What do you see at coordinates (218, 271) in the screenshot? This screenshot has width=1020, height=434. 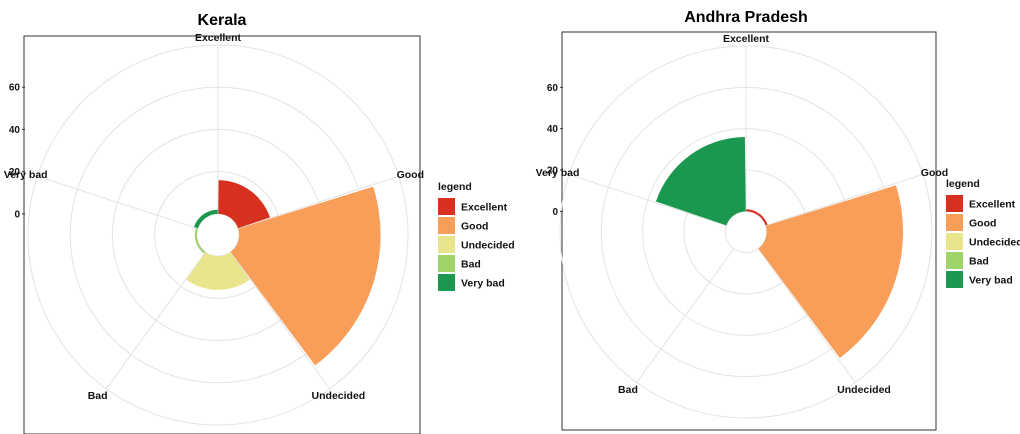 I see `bar-undecided` at bounding box center [218, 271].